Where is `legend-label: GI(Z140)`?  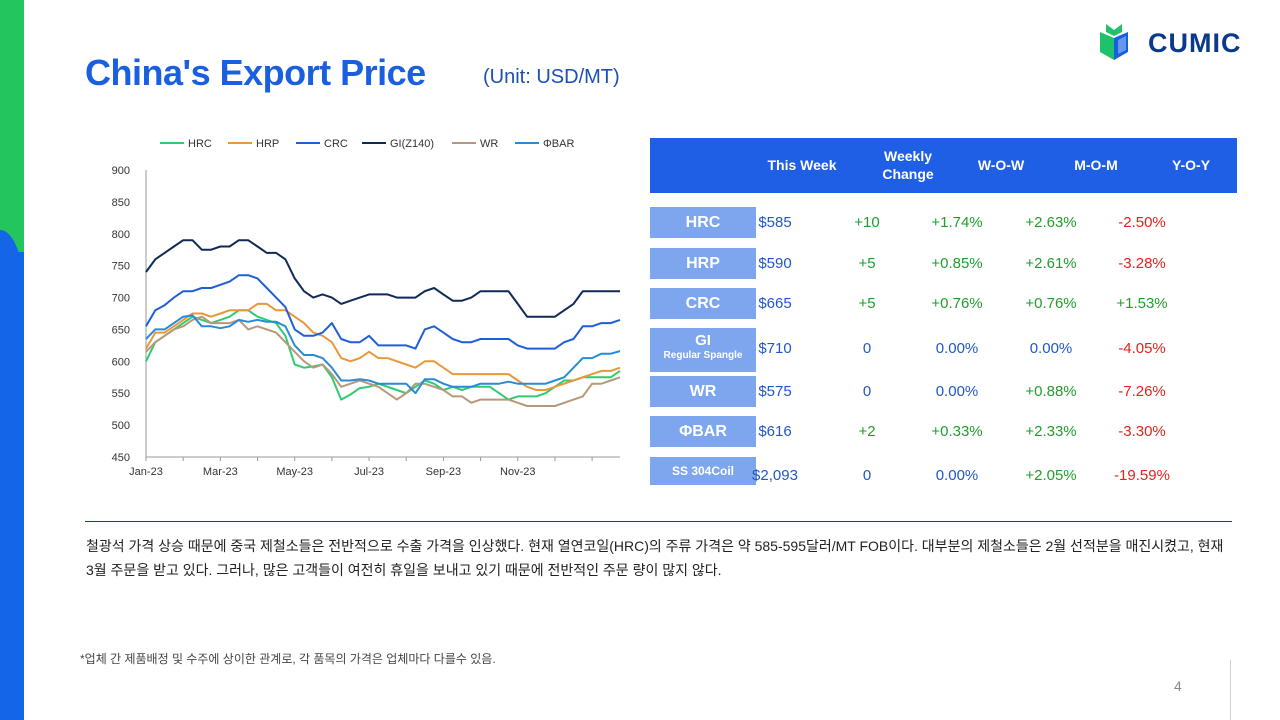 legend-label: GI(Z140) is located at coordinates (412, 144).